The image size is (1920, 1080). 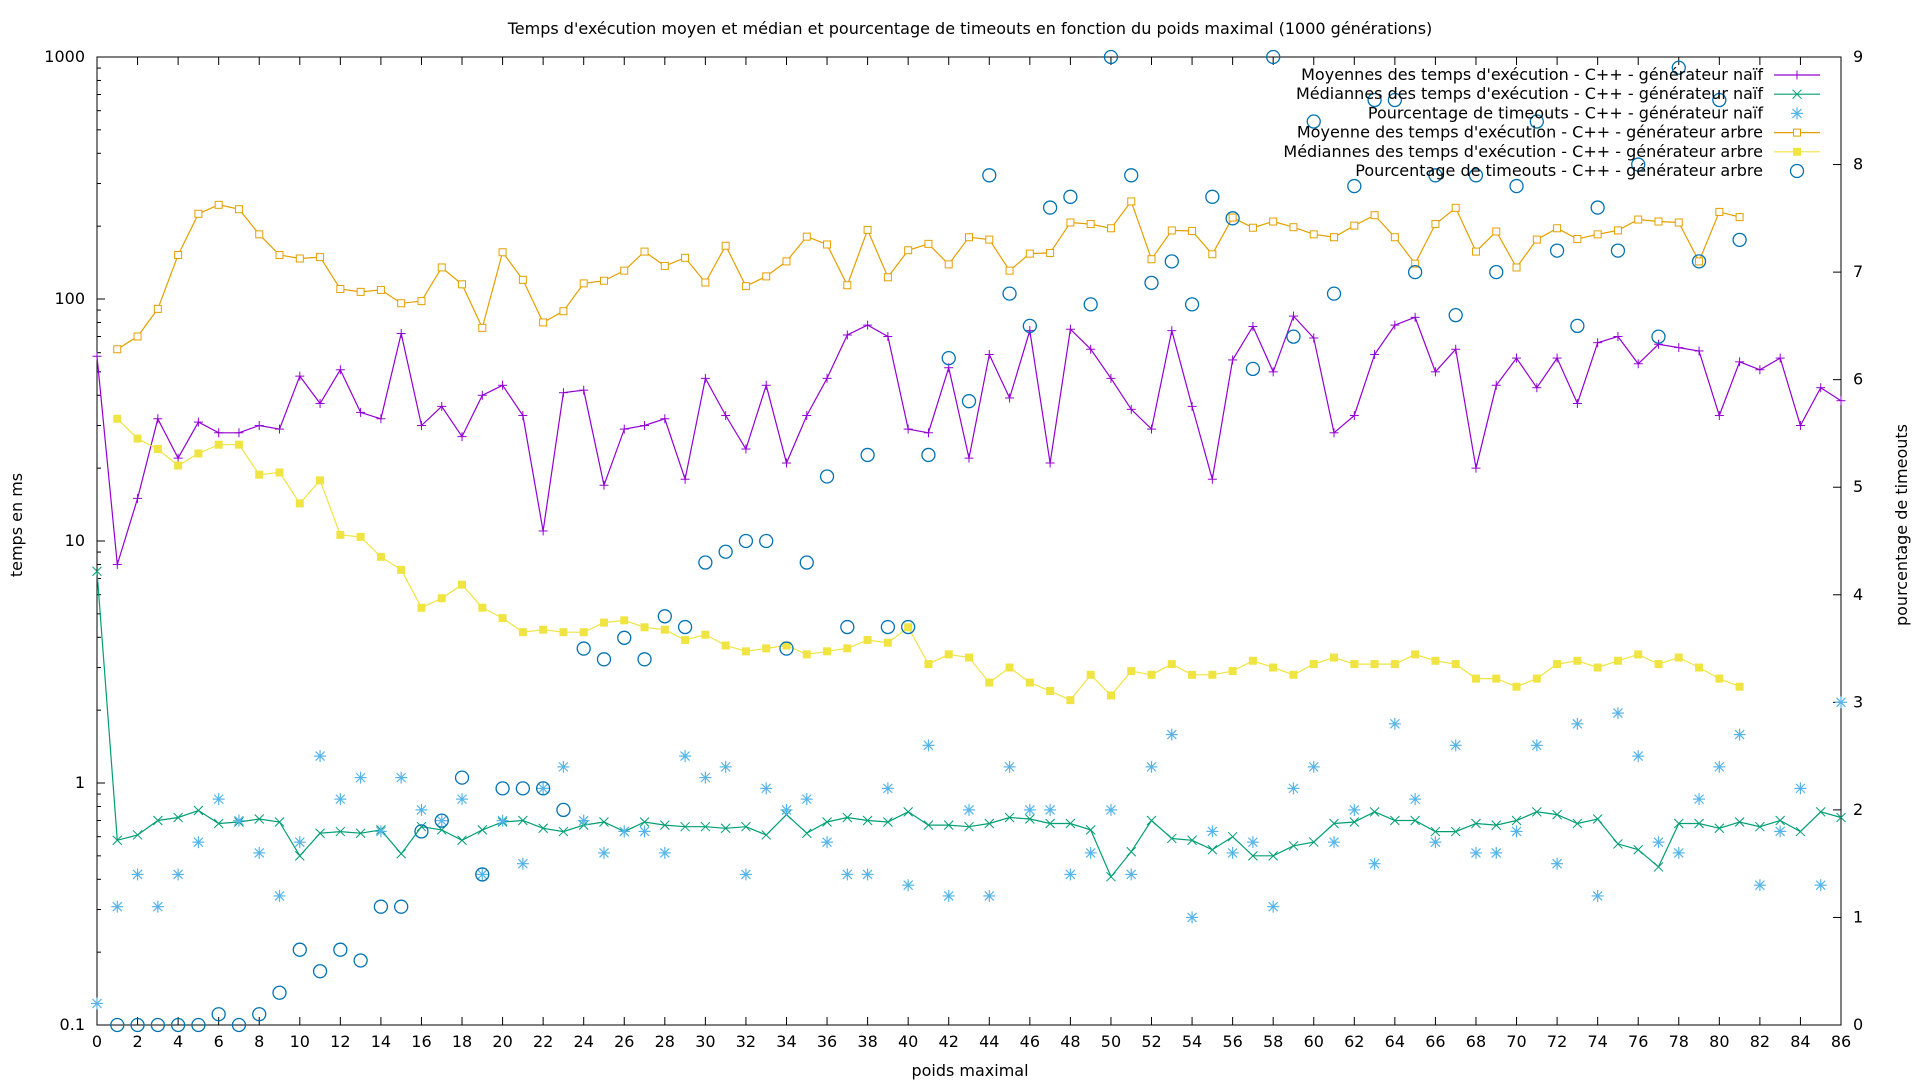 What do you see at coordinates (1192, 1041) in the screenshot?
I see `x-tick-label: 54` at bounding box center [1192, 1041].